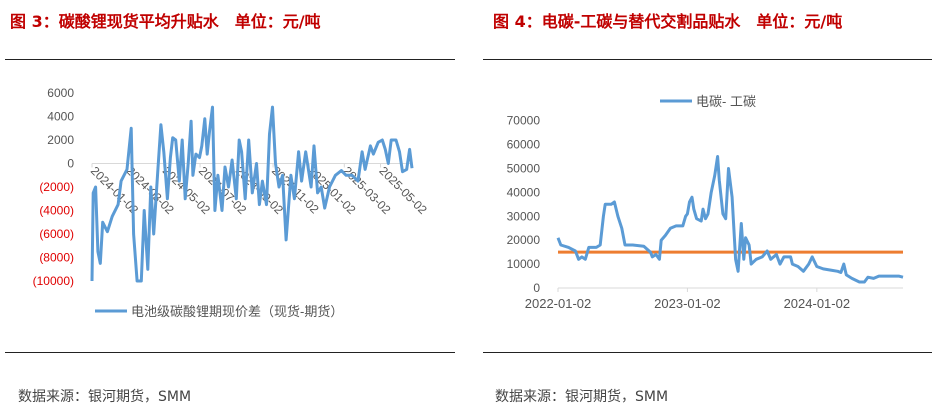  I want to click on legend-label: 电碳- 工碳, so click(726, 101).